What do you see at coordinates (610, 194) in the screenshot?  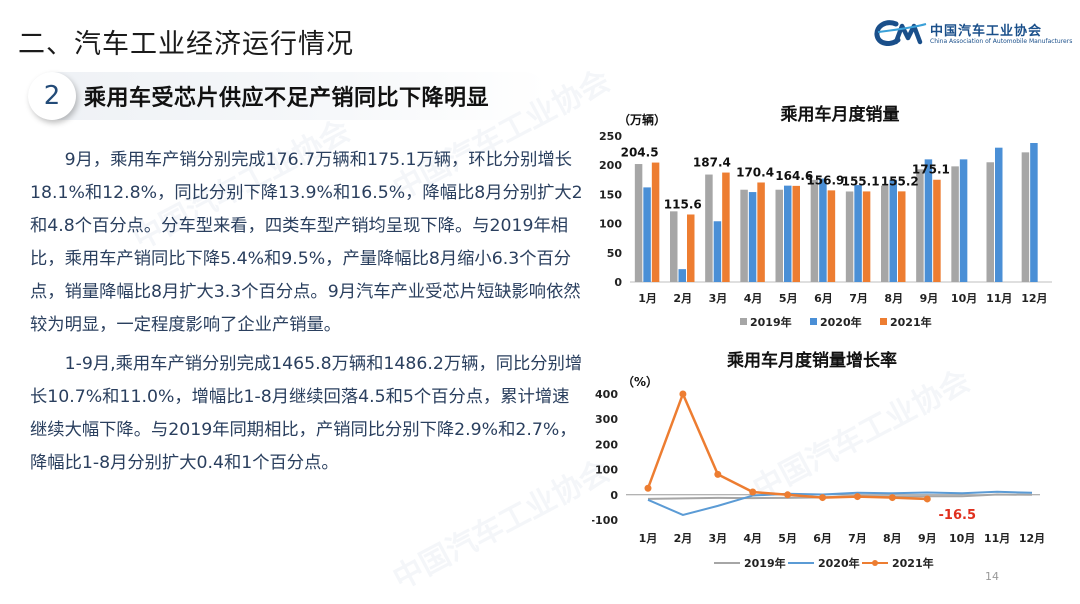 I see `y-tick-label: 150` at bounding box center [610, 194].